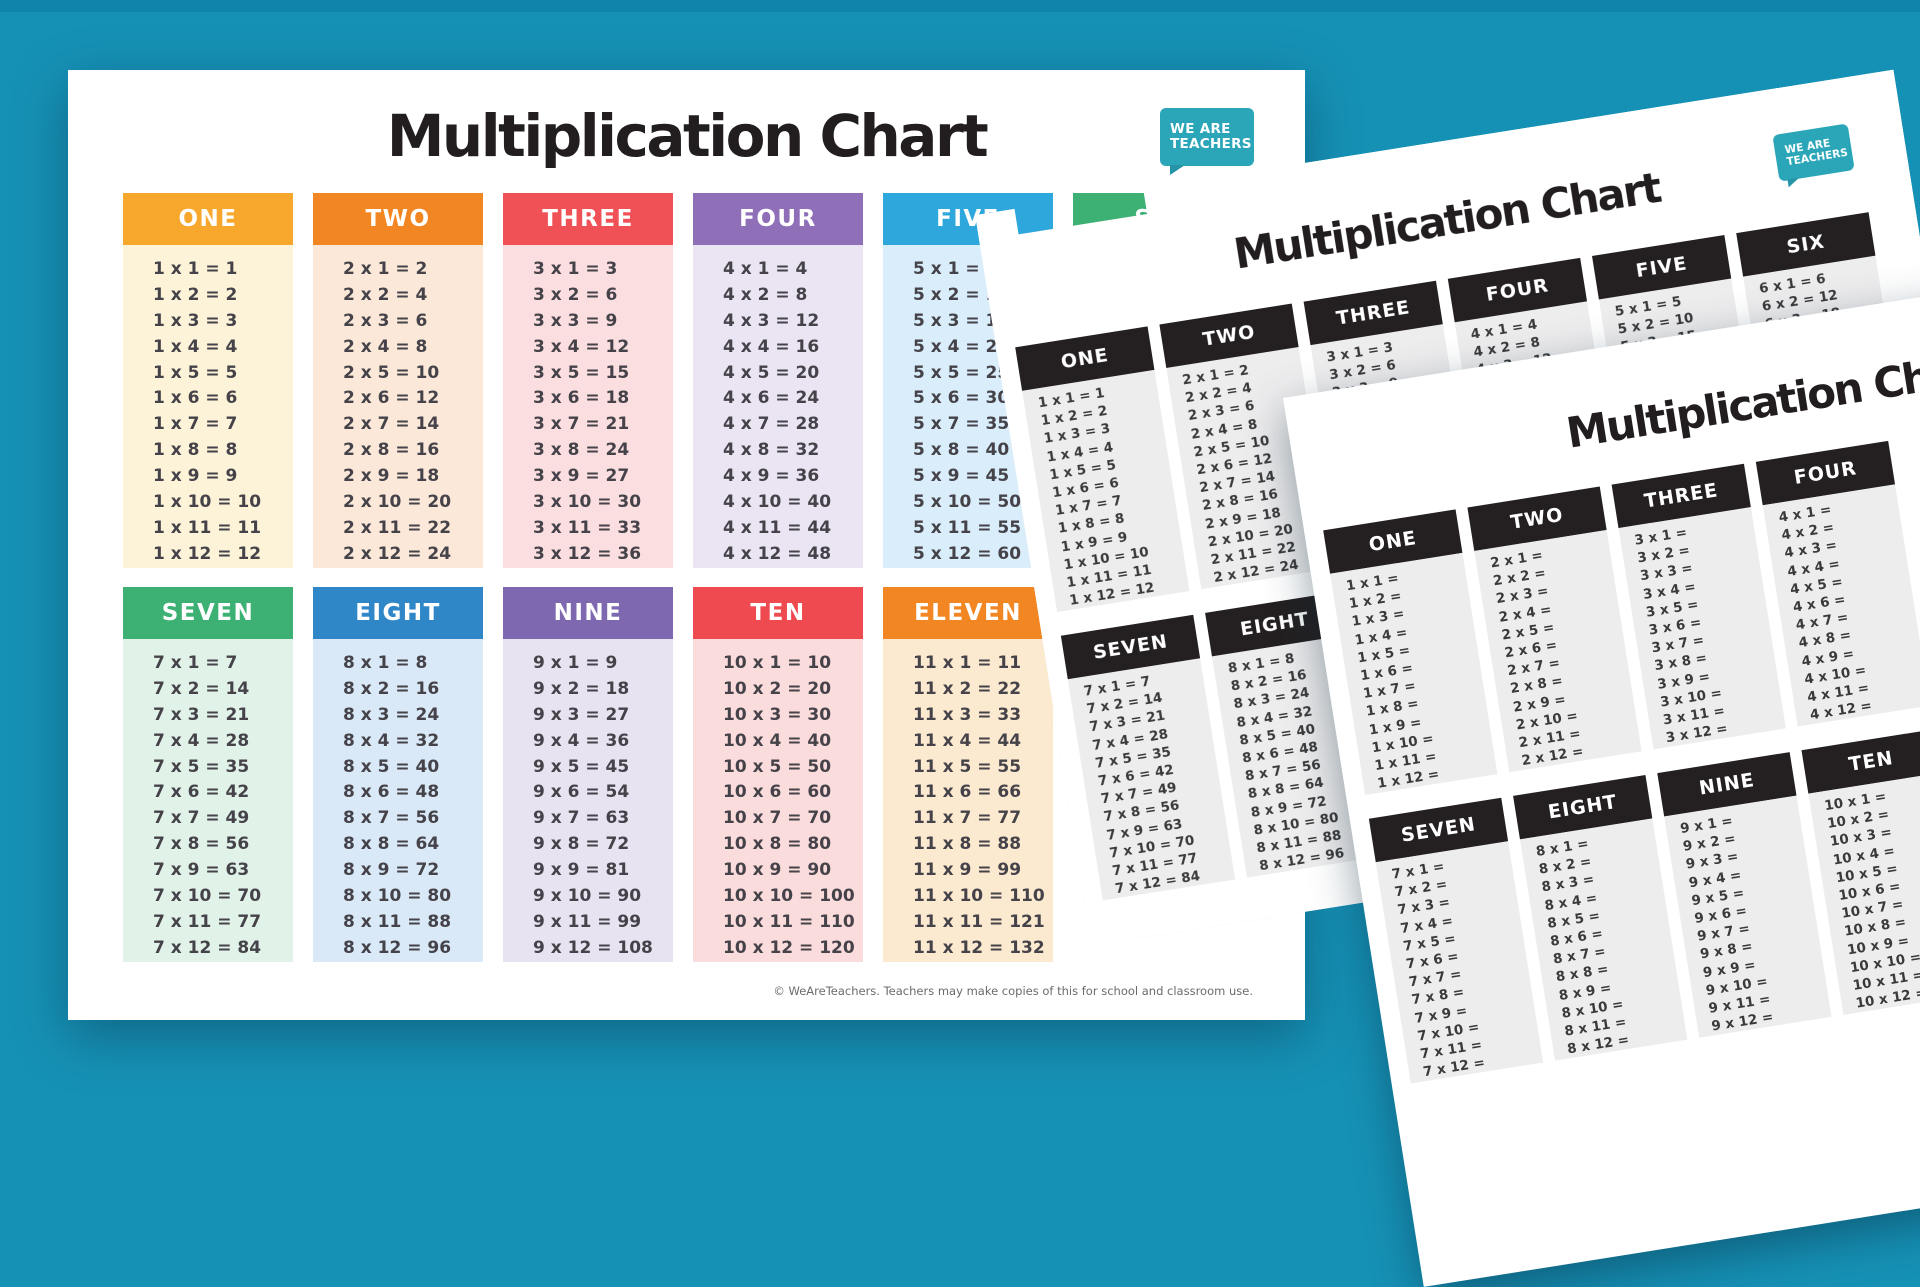  I want to click on fact-row: 2 x 7 = 14, so click(391, 424).